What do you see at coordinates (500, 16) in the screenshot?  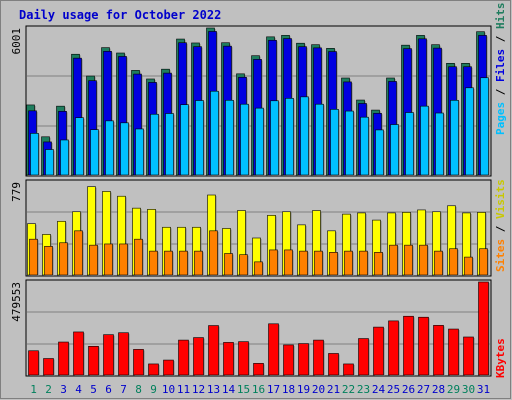 I see `legend-hits-files-pages-part: Hits` at bounding box center [500, 16].